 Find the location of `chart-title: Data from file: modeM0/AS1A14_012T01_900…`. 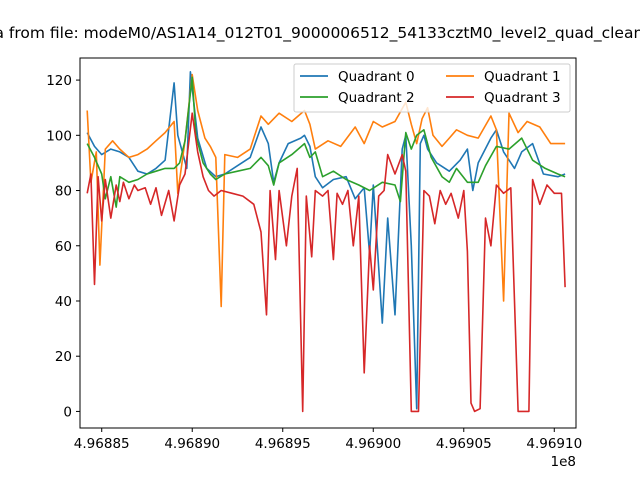

chart-title: Data from file: modeM0/AS1A14_012T01_900… is located at coordinates (320, 33).